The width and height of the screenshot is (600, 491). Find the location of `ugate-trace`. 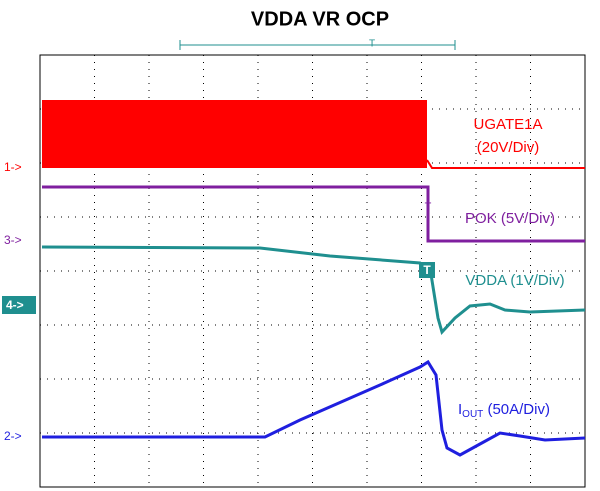

ugate-trace is located at coordinates (234, 134).